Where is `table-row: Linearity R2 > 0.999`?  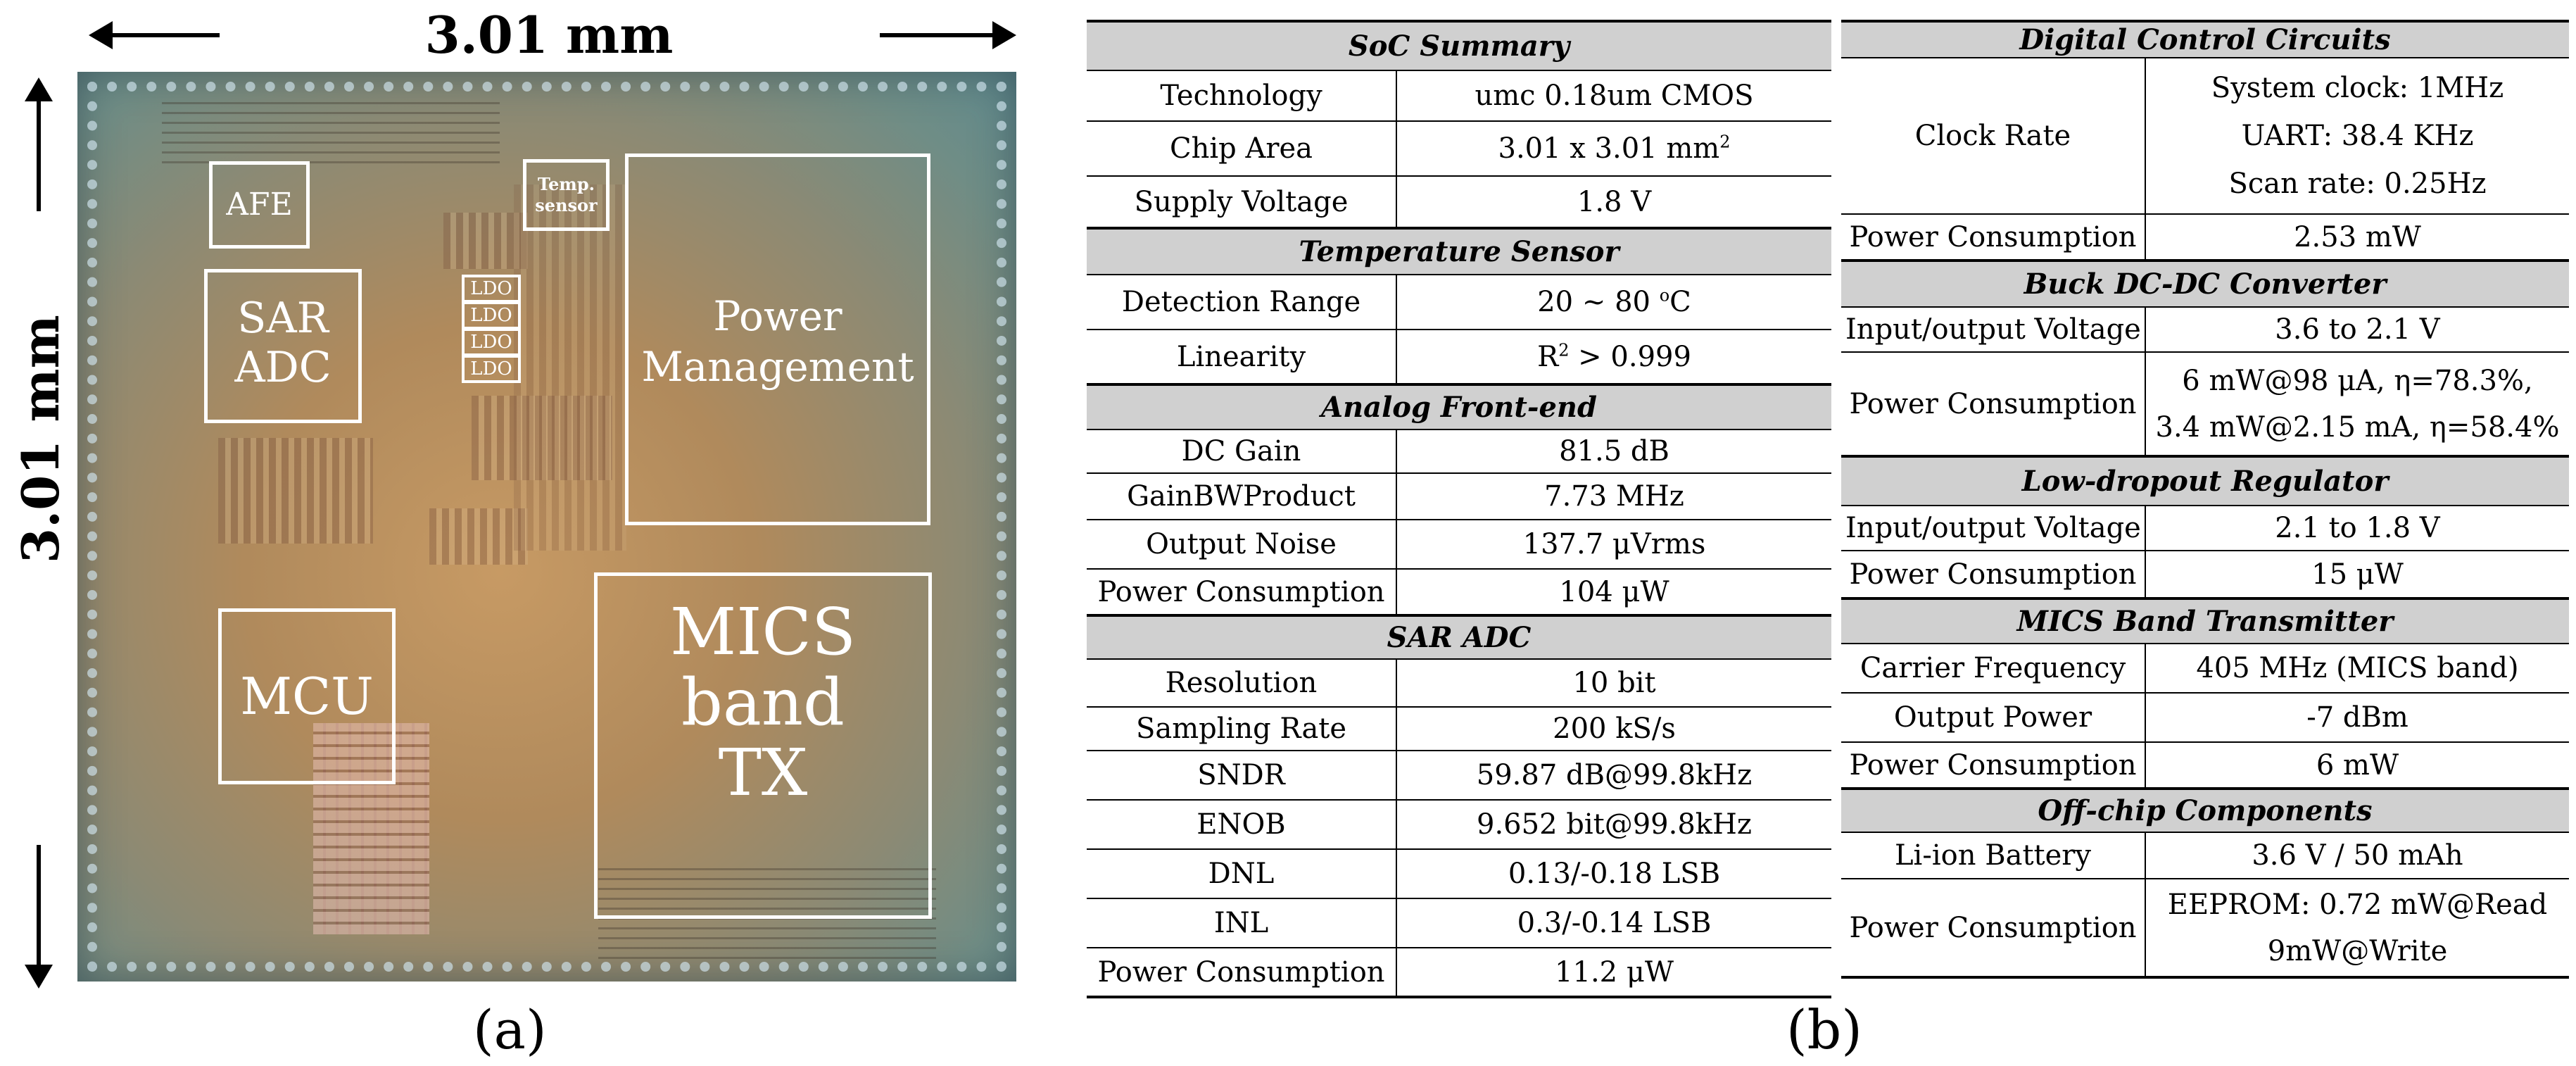
table-row: Linearity R2 > 0.999 is located at coordinates (1459, 356).